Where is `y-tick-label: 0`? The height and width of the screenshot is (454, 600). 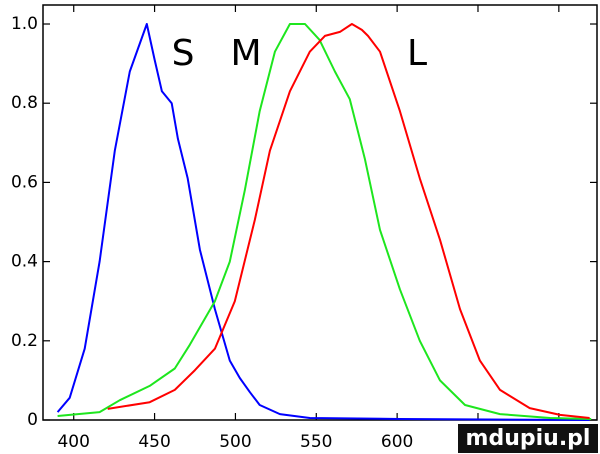
y-tick-label: 0 is located at coordinates (32, 420).